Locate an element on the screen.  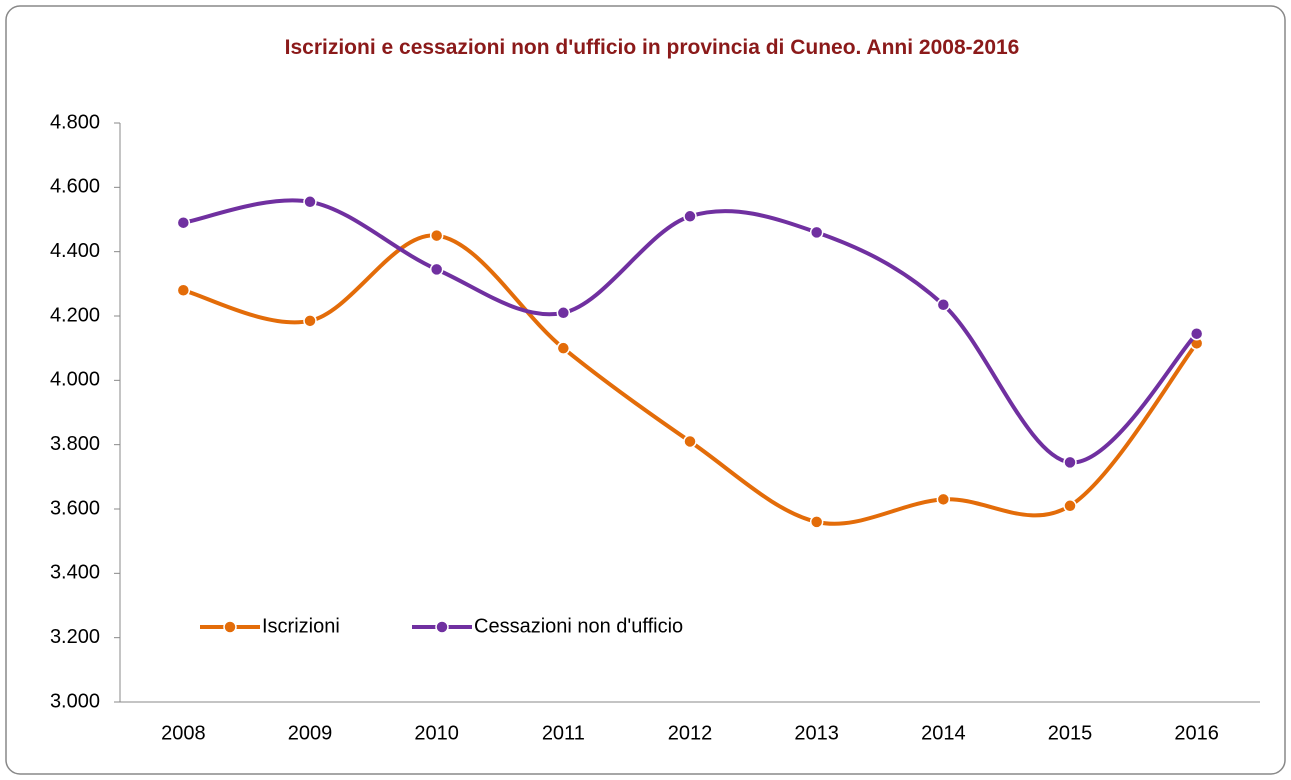
x-tick-label: 2011 is located at coordinates (563, 733).